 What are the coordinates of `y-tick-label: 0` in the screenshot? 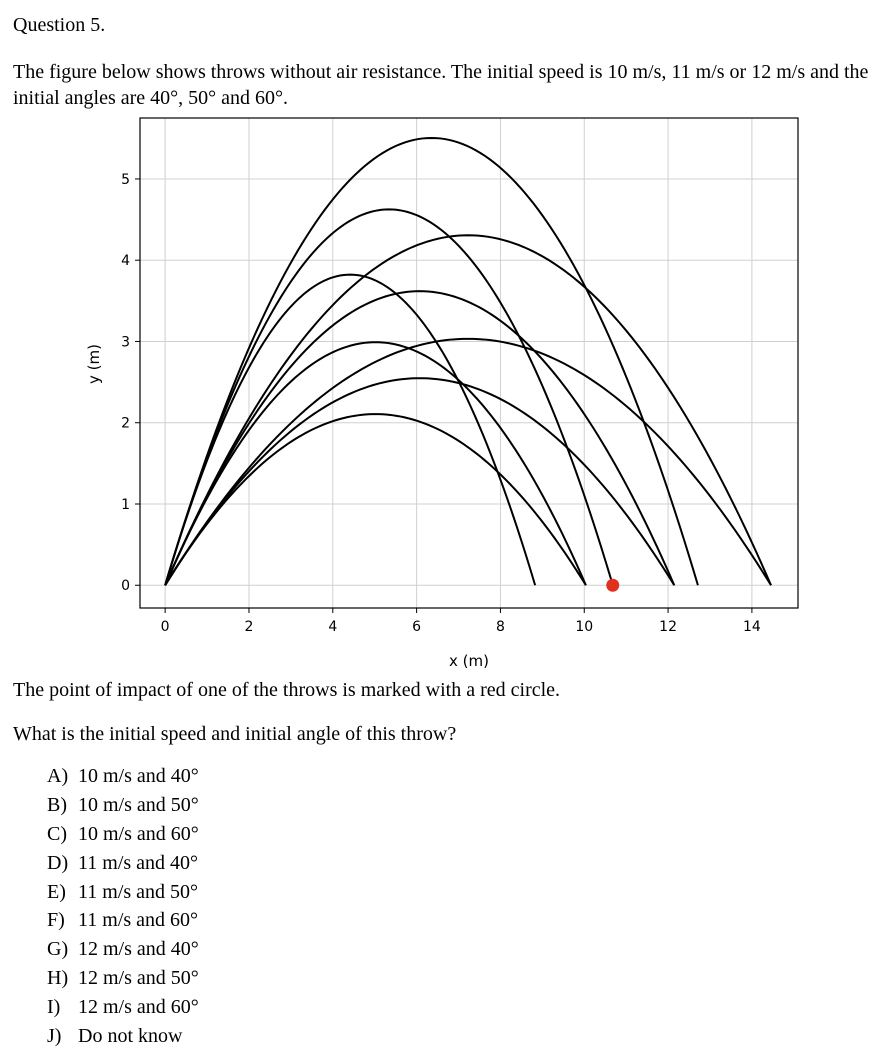 It's located at (125, 586).